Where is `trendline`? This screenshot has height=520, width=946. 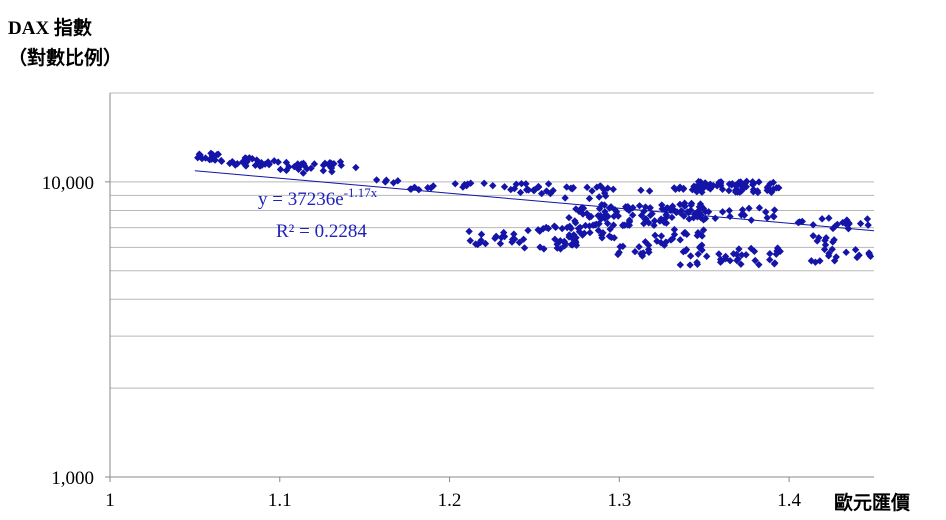 trendline is located at coordinates (534, 201).